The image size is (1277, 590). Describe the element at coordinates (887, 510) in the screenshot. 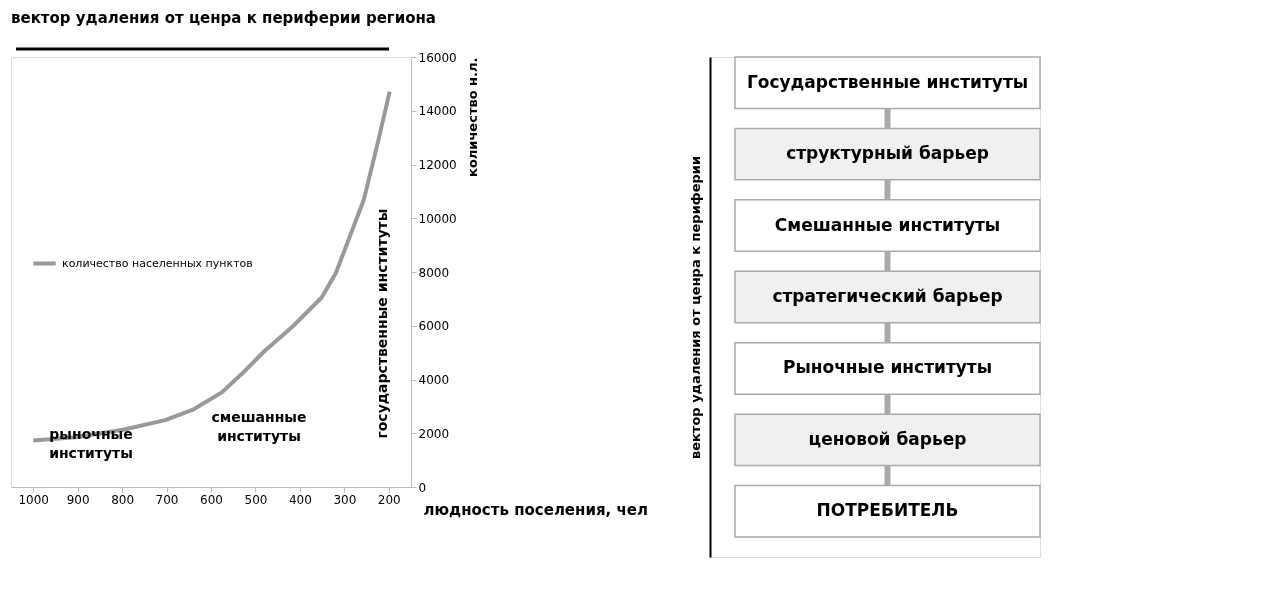

I see `text: ПОТРЕБИТЕЛЬ` at that location.